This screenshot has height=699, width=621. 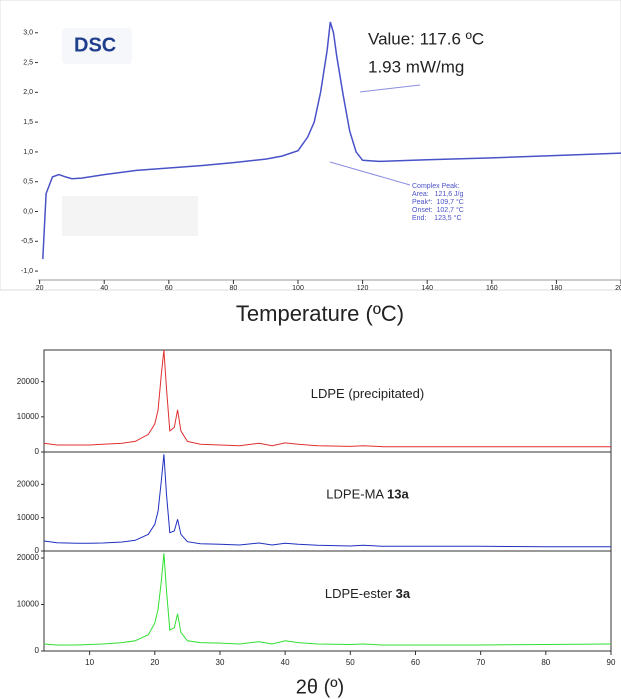 I want to click on annotation: Value: 117.6 ºC, so click(x=426, y=38).